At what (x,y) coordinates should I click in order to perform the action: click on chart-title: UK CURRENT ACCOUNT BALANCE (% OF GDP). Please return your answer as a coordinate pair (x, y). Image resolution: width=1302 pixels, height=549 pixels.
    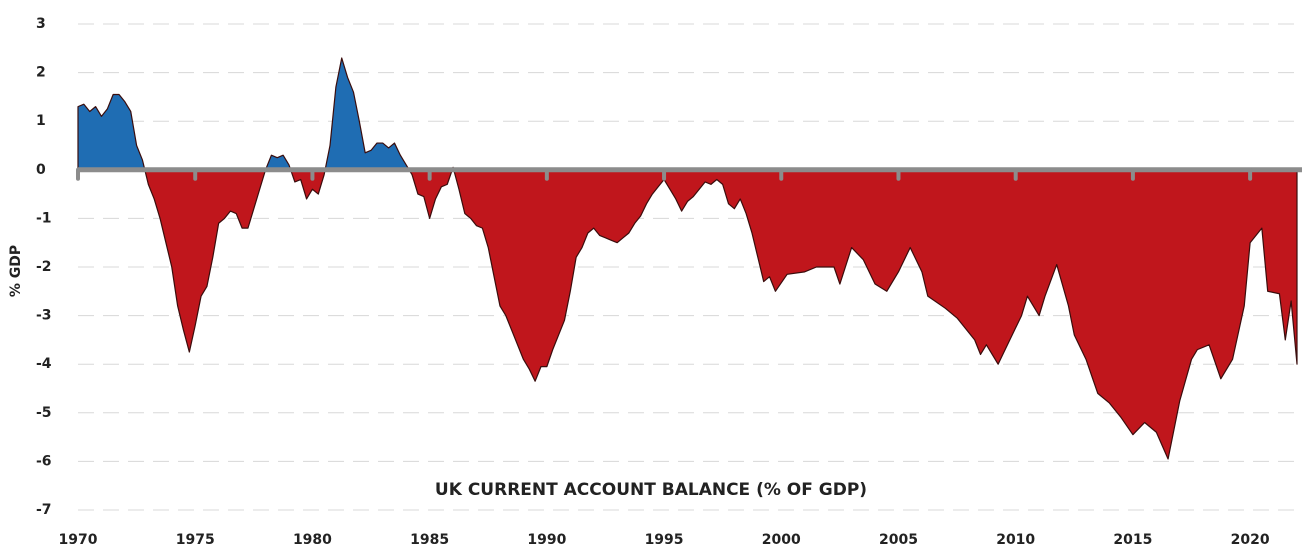
    Looking at the image, I should click on (651, 490).